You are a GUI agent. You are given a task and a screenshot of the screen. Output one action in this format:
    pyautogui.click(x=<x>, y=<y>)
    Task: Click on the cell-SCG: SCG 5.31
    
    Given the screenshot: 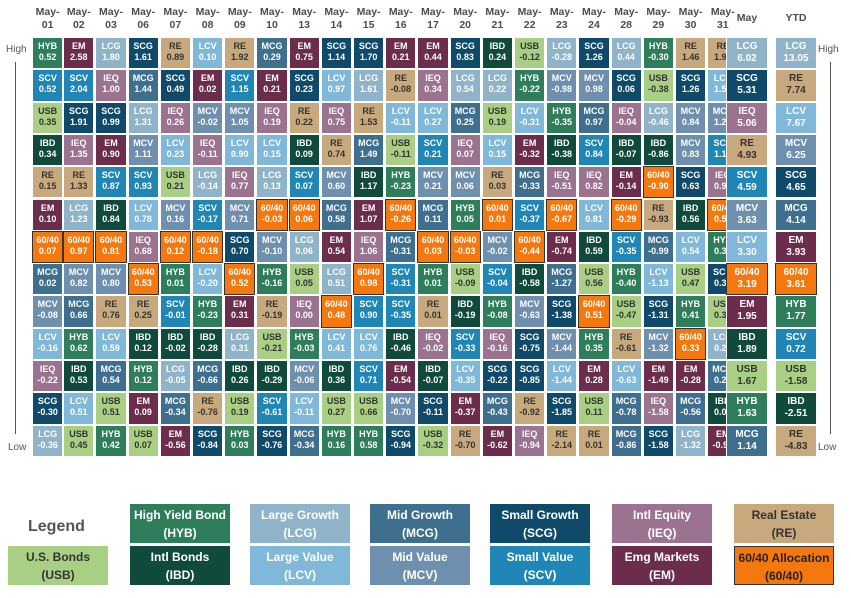 What is the action you would take?
    pyautogui.click(x=747, y=85)
    